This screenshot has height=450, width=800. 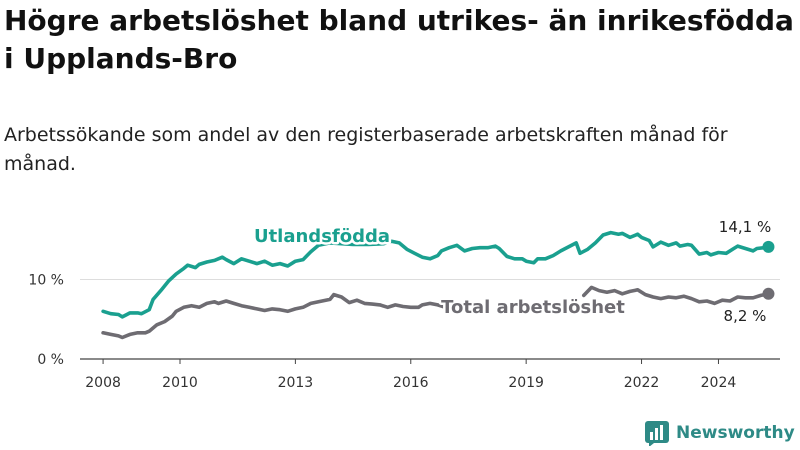 What do you see at coordinates (103, 383) in the screenshot?
I see `x-tick-label: 2008` at bounding box center [103, 383].